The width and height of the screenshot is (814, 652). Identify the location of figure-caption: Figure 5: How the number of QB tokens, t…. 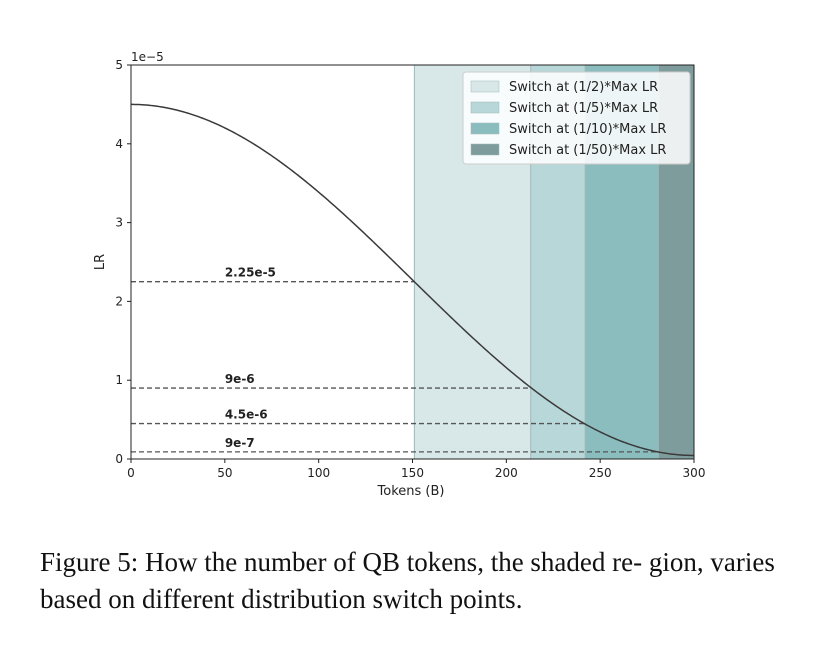
(407, 580).